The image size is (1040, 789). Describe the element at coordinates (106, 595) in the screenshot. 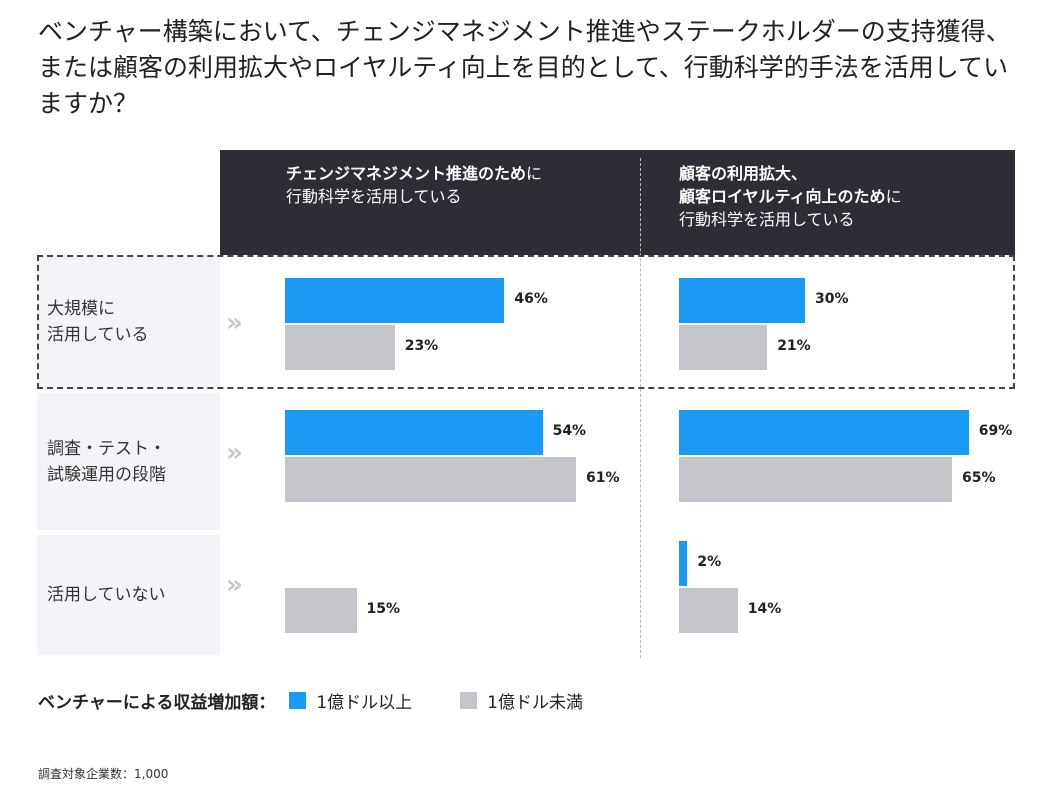

I see `row-label-line1: 活用していない` at that location.